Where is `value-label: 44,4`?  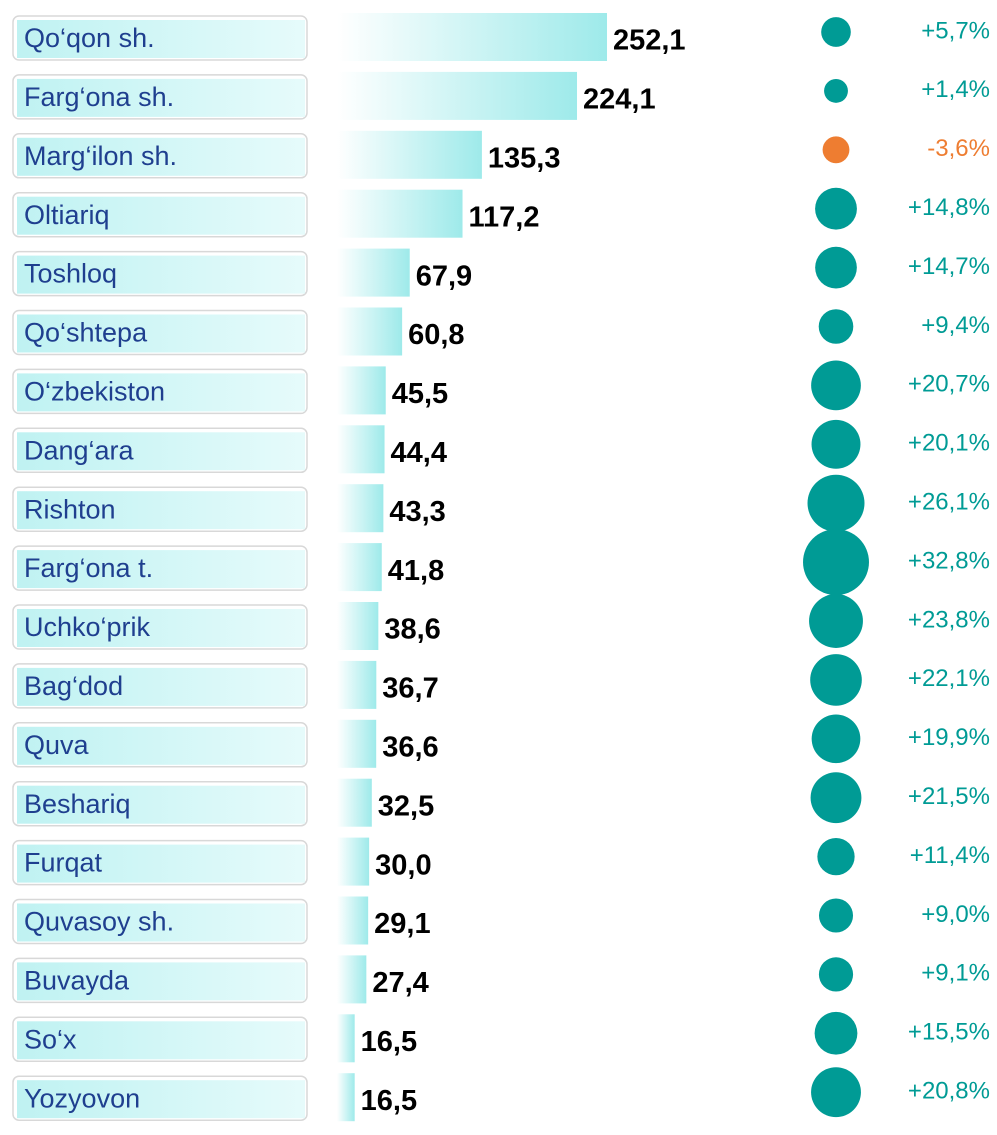 value-label: 44,4 is located at coordinates (419, 453).